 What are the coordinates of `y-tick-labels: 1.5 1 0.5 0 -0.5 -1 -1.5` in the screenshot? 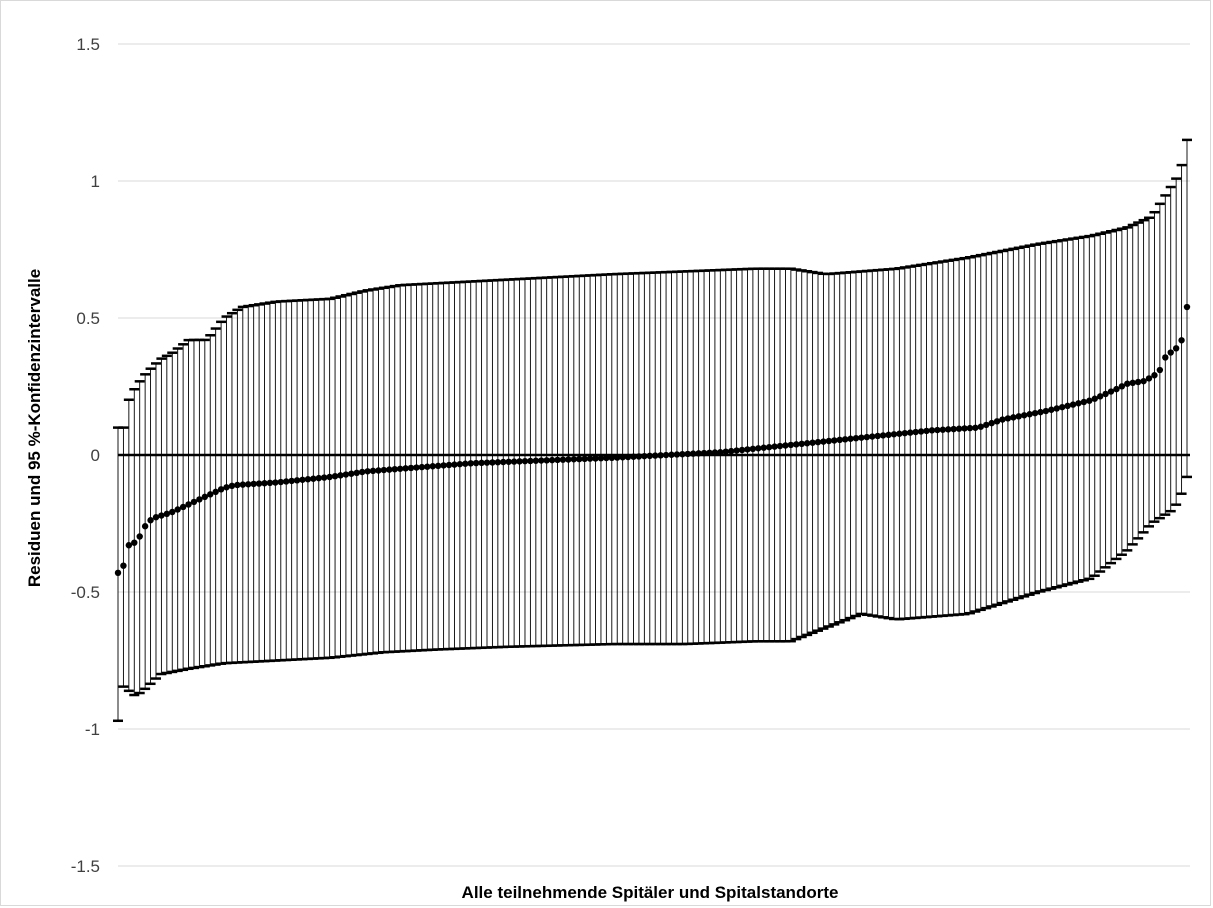 It's located at (85, 455).